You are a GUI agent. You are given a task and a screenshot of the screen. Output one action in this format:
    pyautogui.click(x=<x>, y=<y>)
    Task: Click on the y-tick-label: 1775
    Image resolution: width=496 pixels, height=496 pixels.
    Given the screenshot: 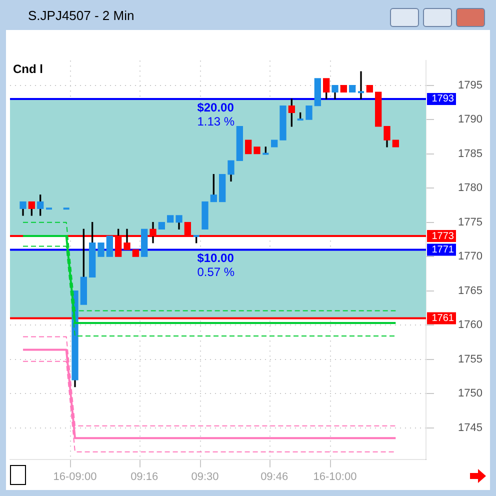 What is the action you would take?
    pyautogui.click(x=470, y=222)
    